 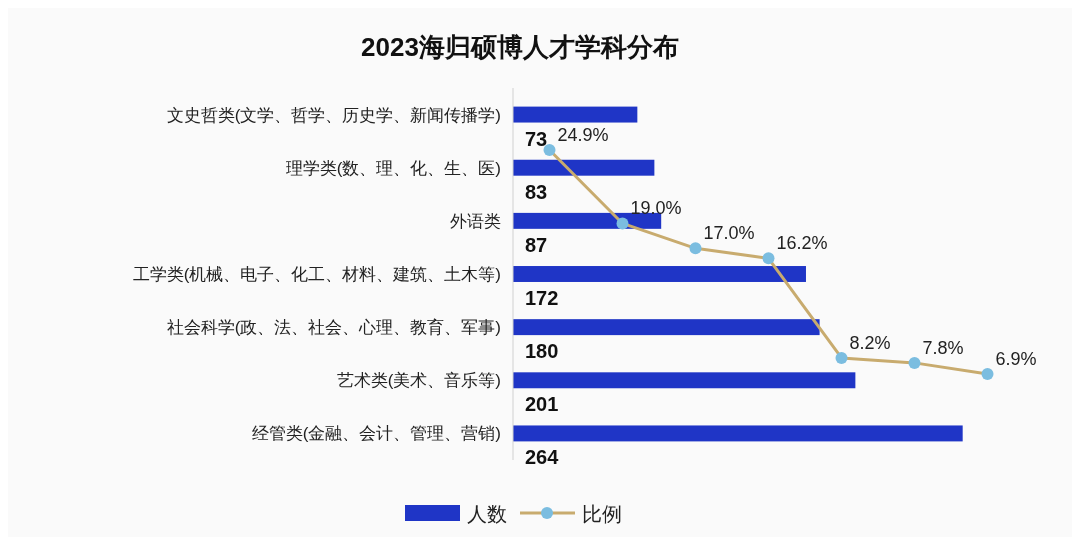 What do you see at coordinates (536, 191) in the screenshot?
I see `data-label: 83` at bounding box center [536, 191].